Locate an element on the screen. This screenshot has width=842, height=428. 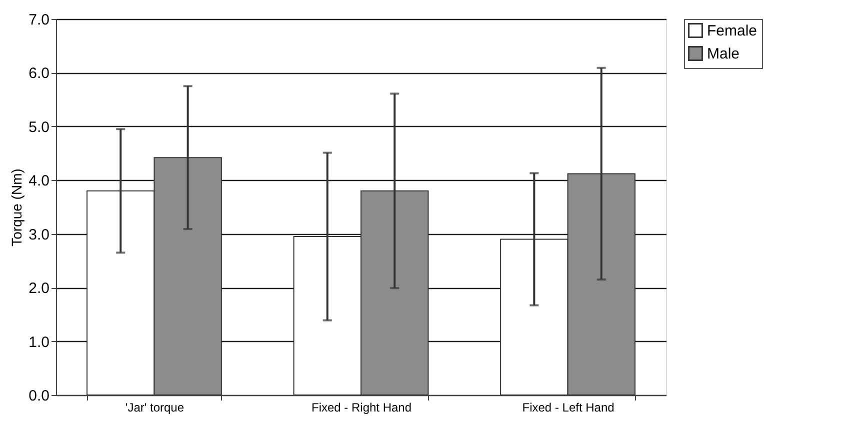
y-tick-label: 3.0 is located at coordinates (39, 235).